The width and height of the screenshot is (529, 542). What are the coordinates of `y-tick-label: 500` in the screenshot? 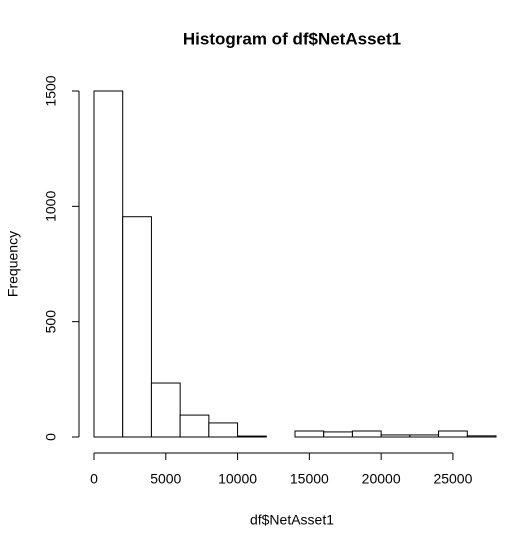 It's located at (51, 322).